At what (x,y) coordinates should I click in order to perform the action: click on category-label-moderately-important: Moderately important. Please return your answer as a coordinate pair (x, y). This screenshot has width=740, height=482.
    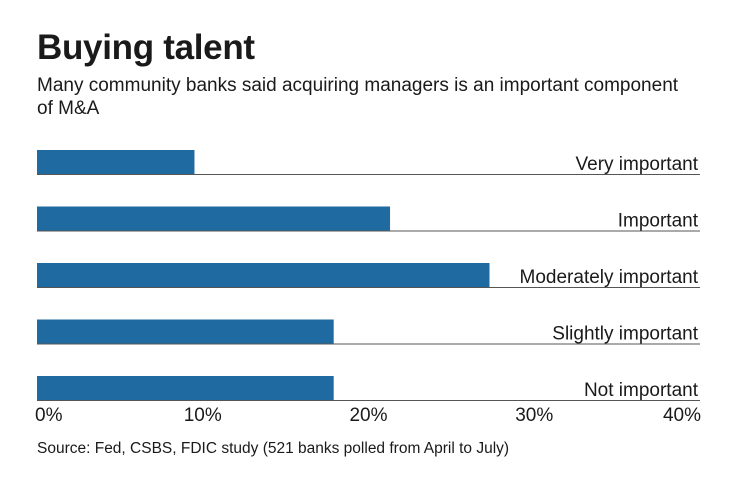
    Looking at the image, I should click on (609, 277).